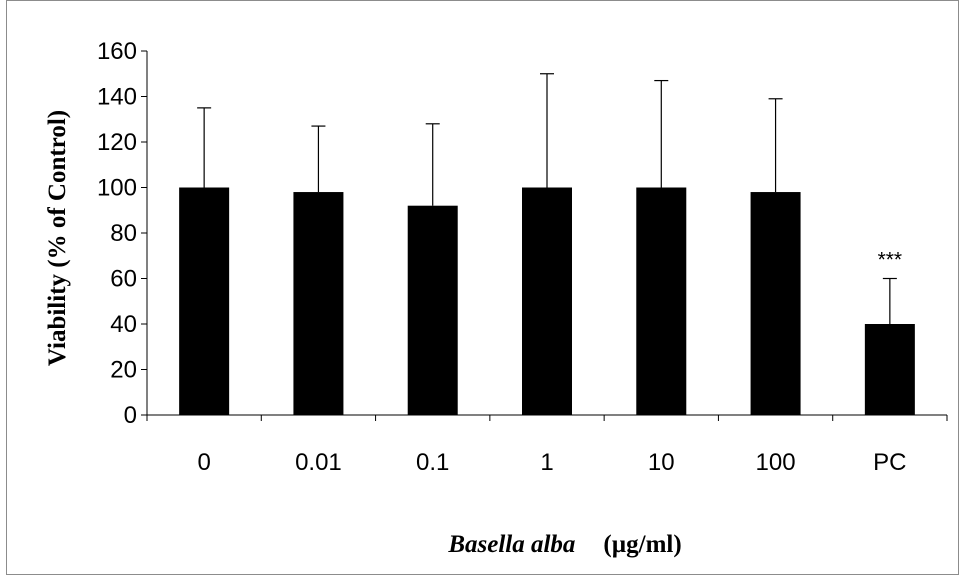 Image resolution: width=961 pixels, height=577 pixels. I want to click on y-tick-label: 80, so click(123, 233).